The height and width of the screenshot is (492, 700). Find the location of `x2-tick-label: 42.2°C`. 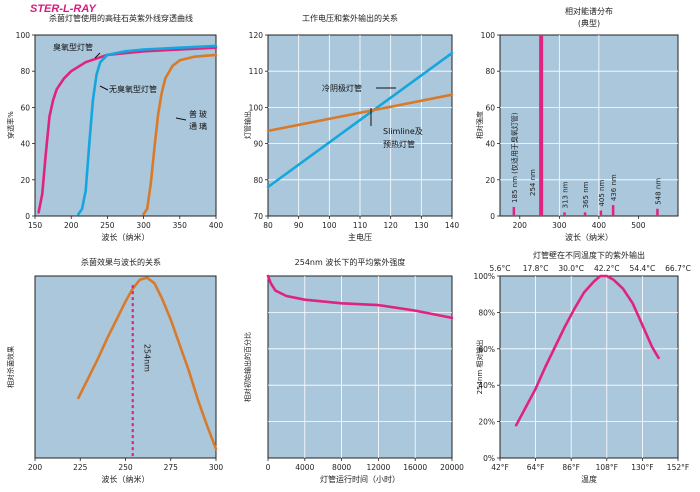

x2-tick-label: 42.2°C is located at coordinates (607, 268).